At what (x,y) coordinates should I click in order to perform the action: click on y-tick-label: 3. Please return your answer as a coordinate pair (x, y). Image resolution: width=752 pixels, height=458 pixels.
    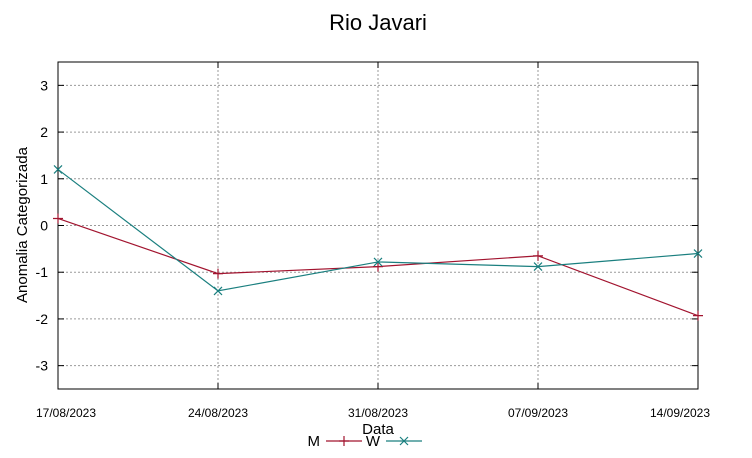
    Looking at the image, I should click on (44, 85).